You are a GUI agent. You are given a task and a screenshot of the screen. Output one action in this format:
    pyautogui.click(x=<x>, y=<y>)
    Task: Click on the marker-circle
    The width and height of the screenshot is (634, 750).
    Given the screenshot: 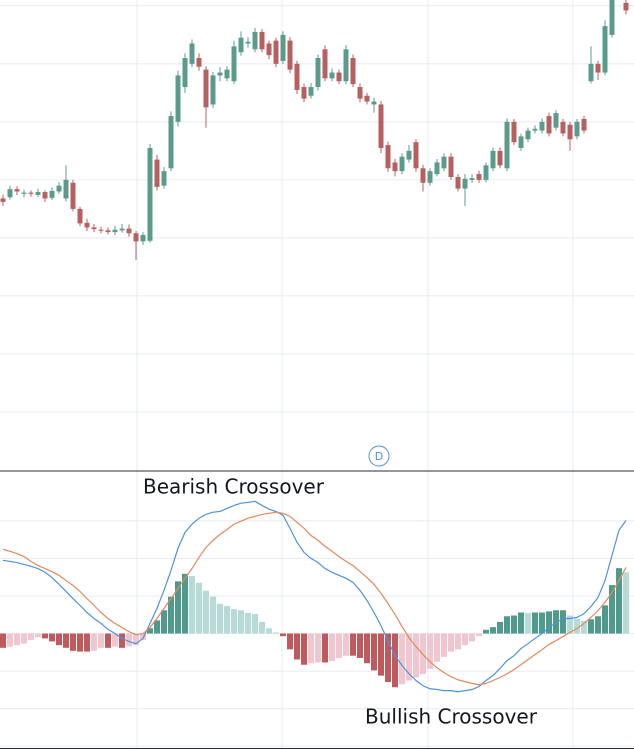 What is the action you would take?
    pyautogui.click(x=379, y=456)
    